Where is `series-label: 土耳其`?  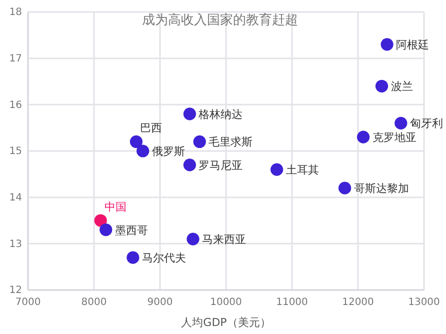 series-label: 土耳其 is located at coordinates (302, 170).